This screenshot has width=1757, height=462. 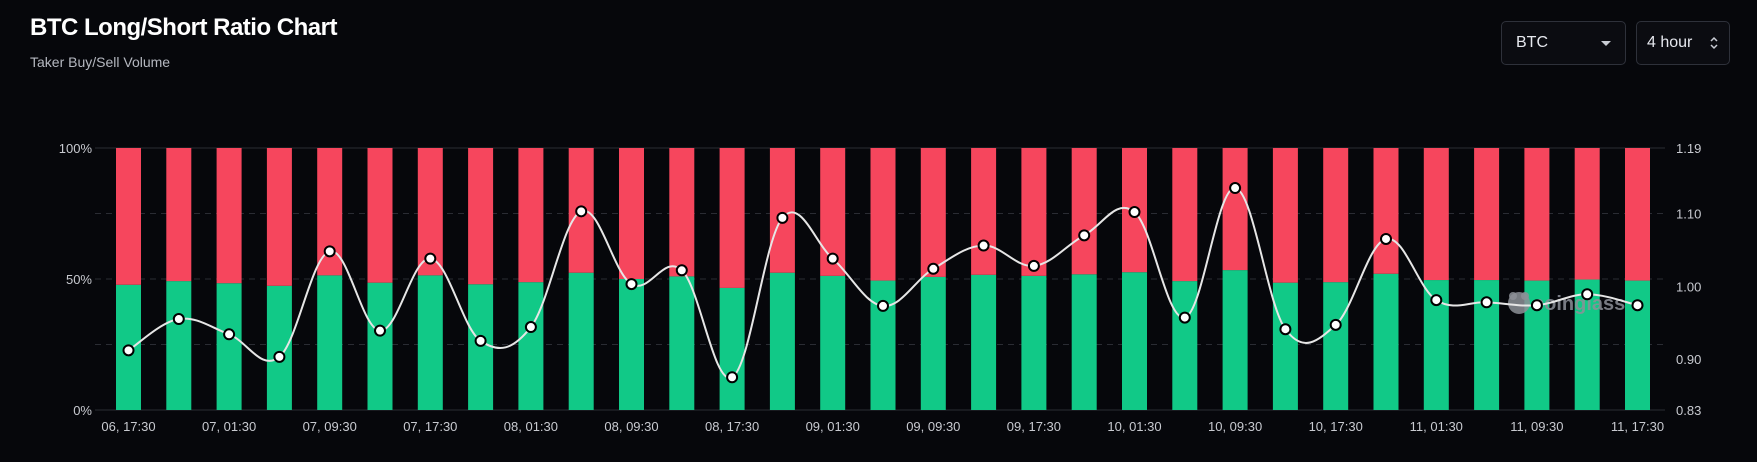 I want to click on interval-select: 4 hour, so click(x=1683, y=43).